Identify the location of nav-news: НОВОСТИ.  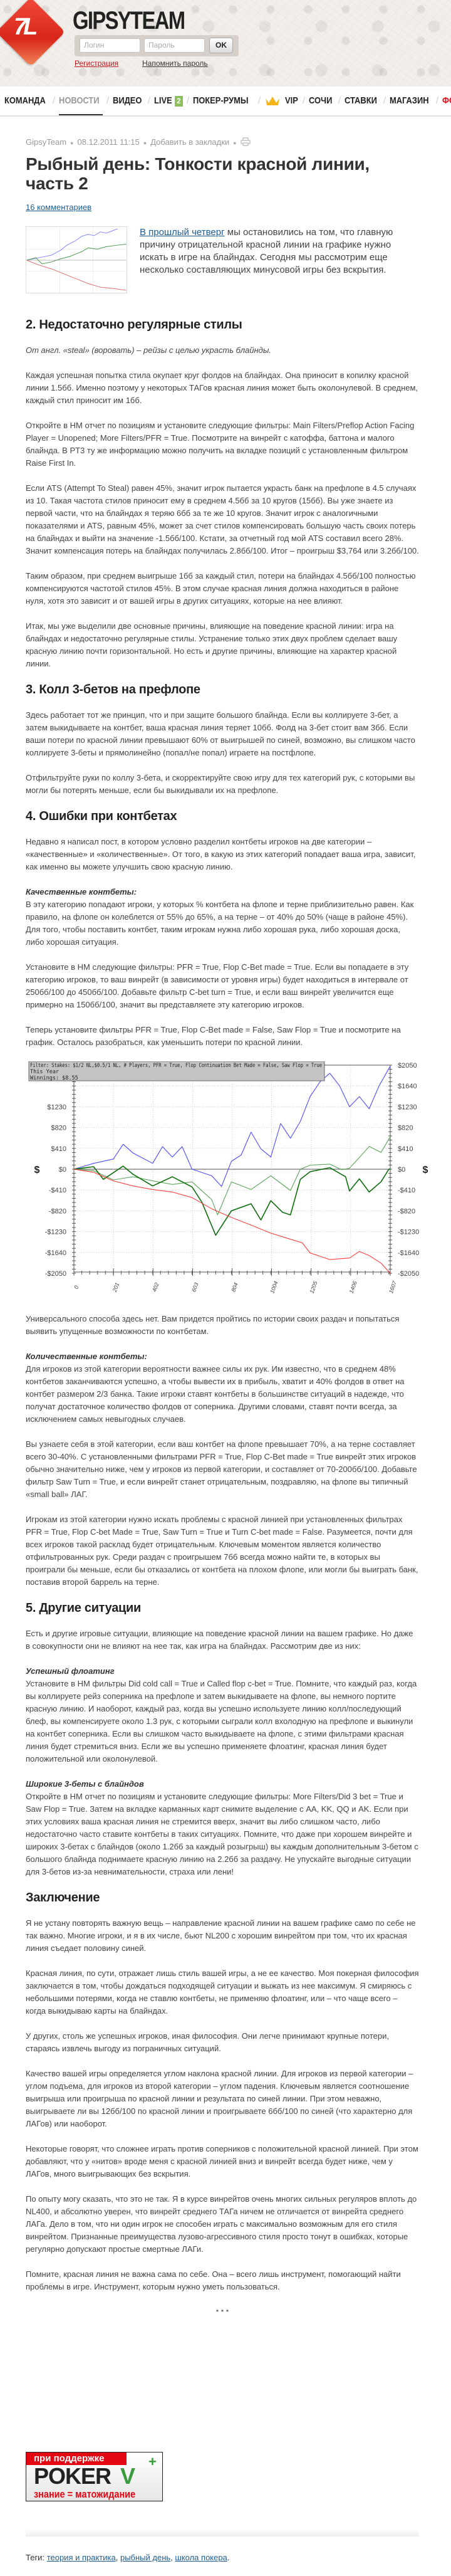
(79, 100).